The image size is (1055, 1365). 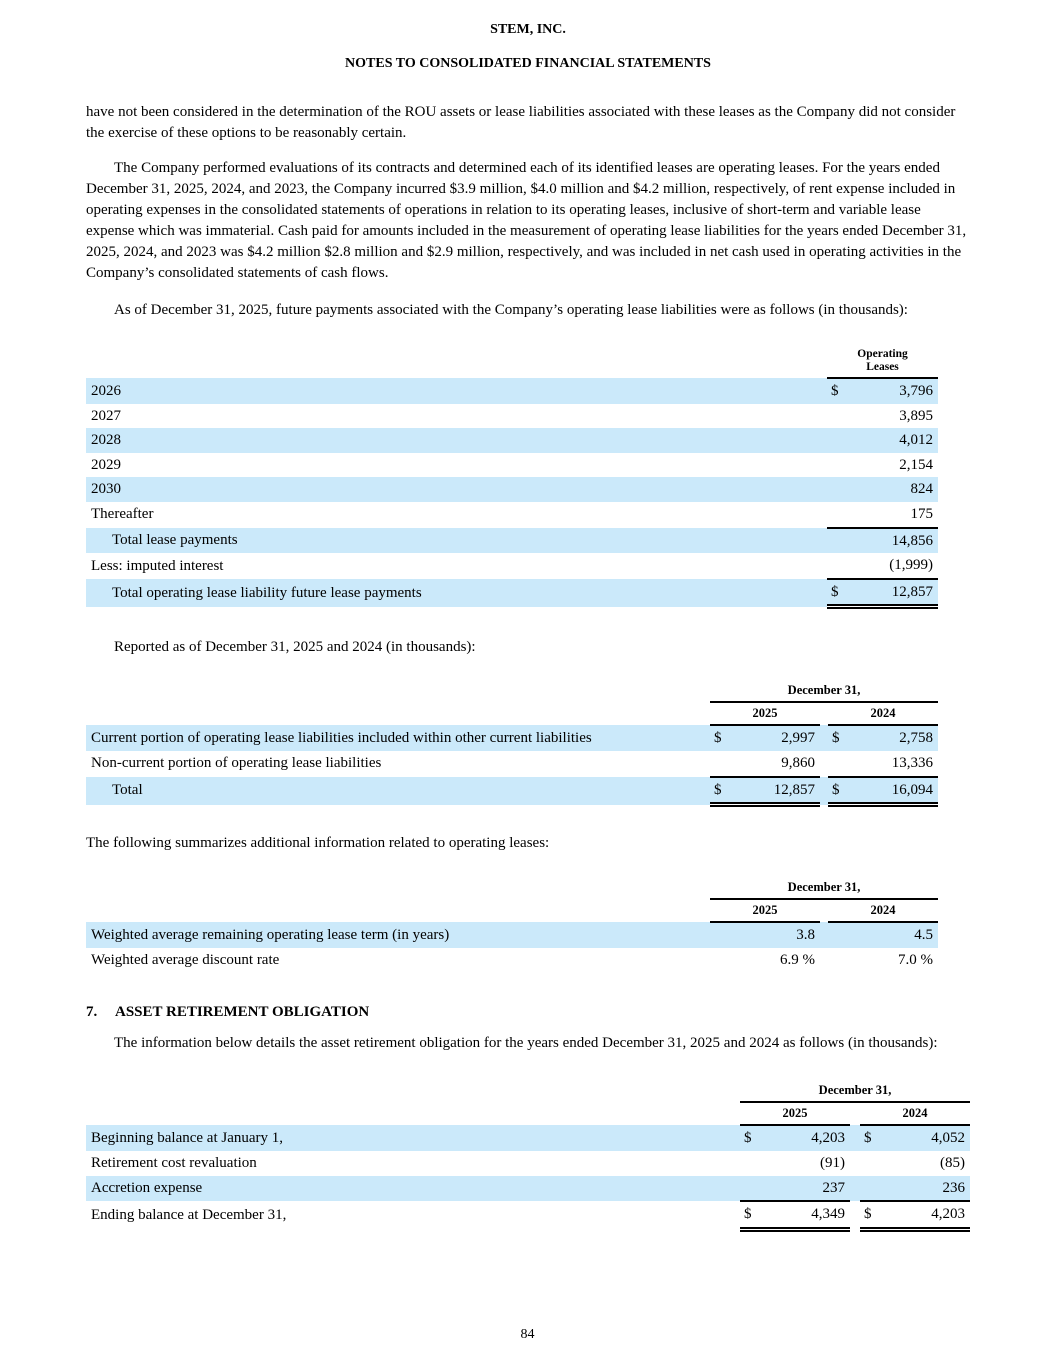 What do you see at coordinates (893, 391) in the screenshot?
I see `row-value: 3,796` at bounding box center [893, 391].